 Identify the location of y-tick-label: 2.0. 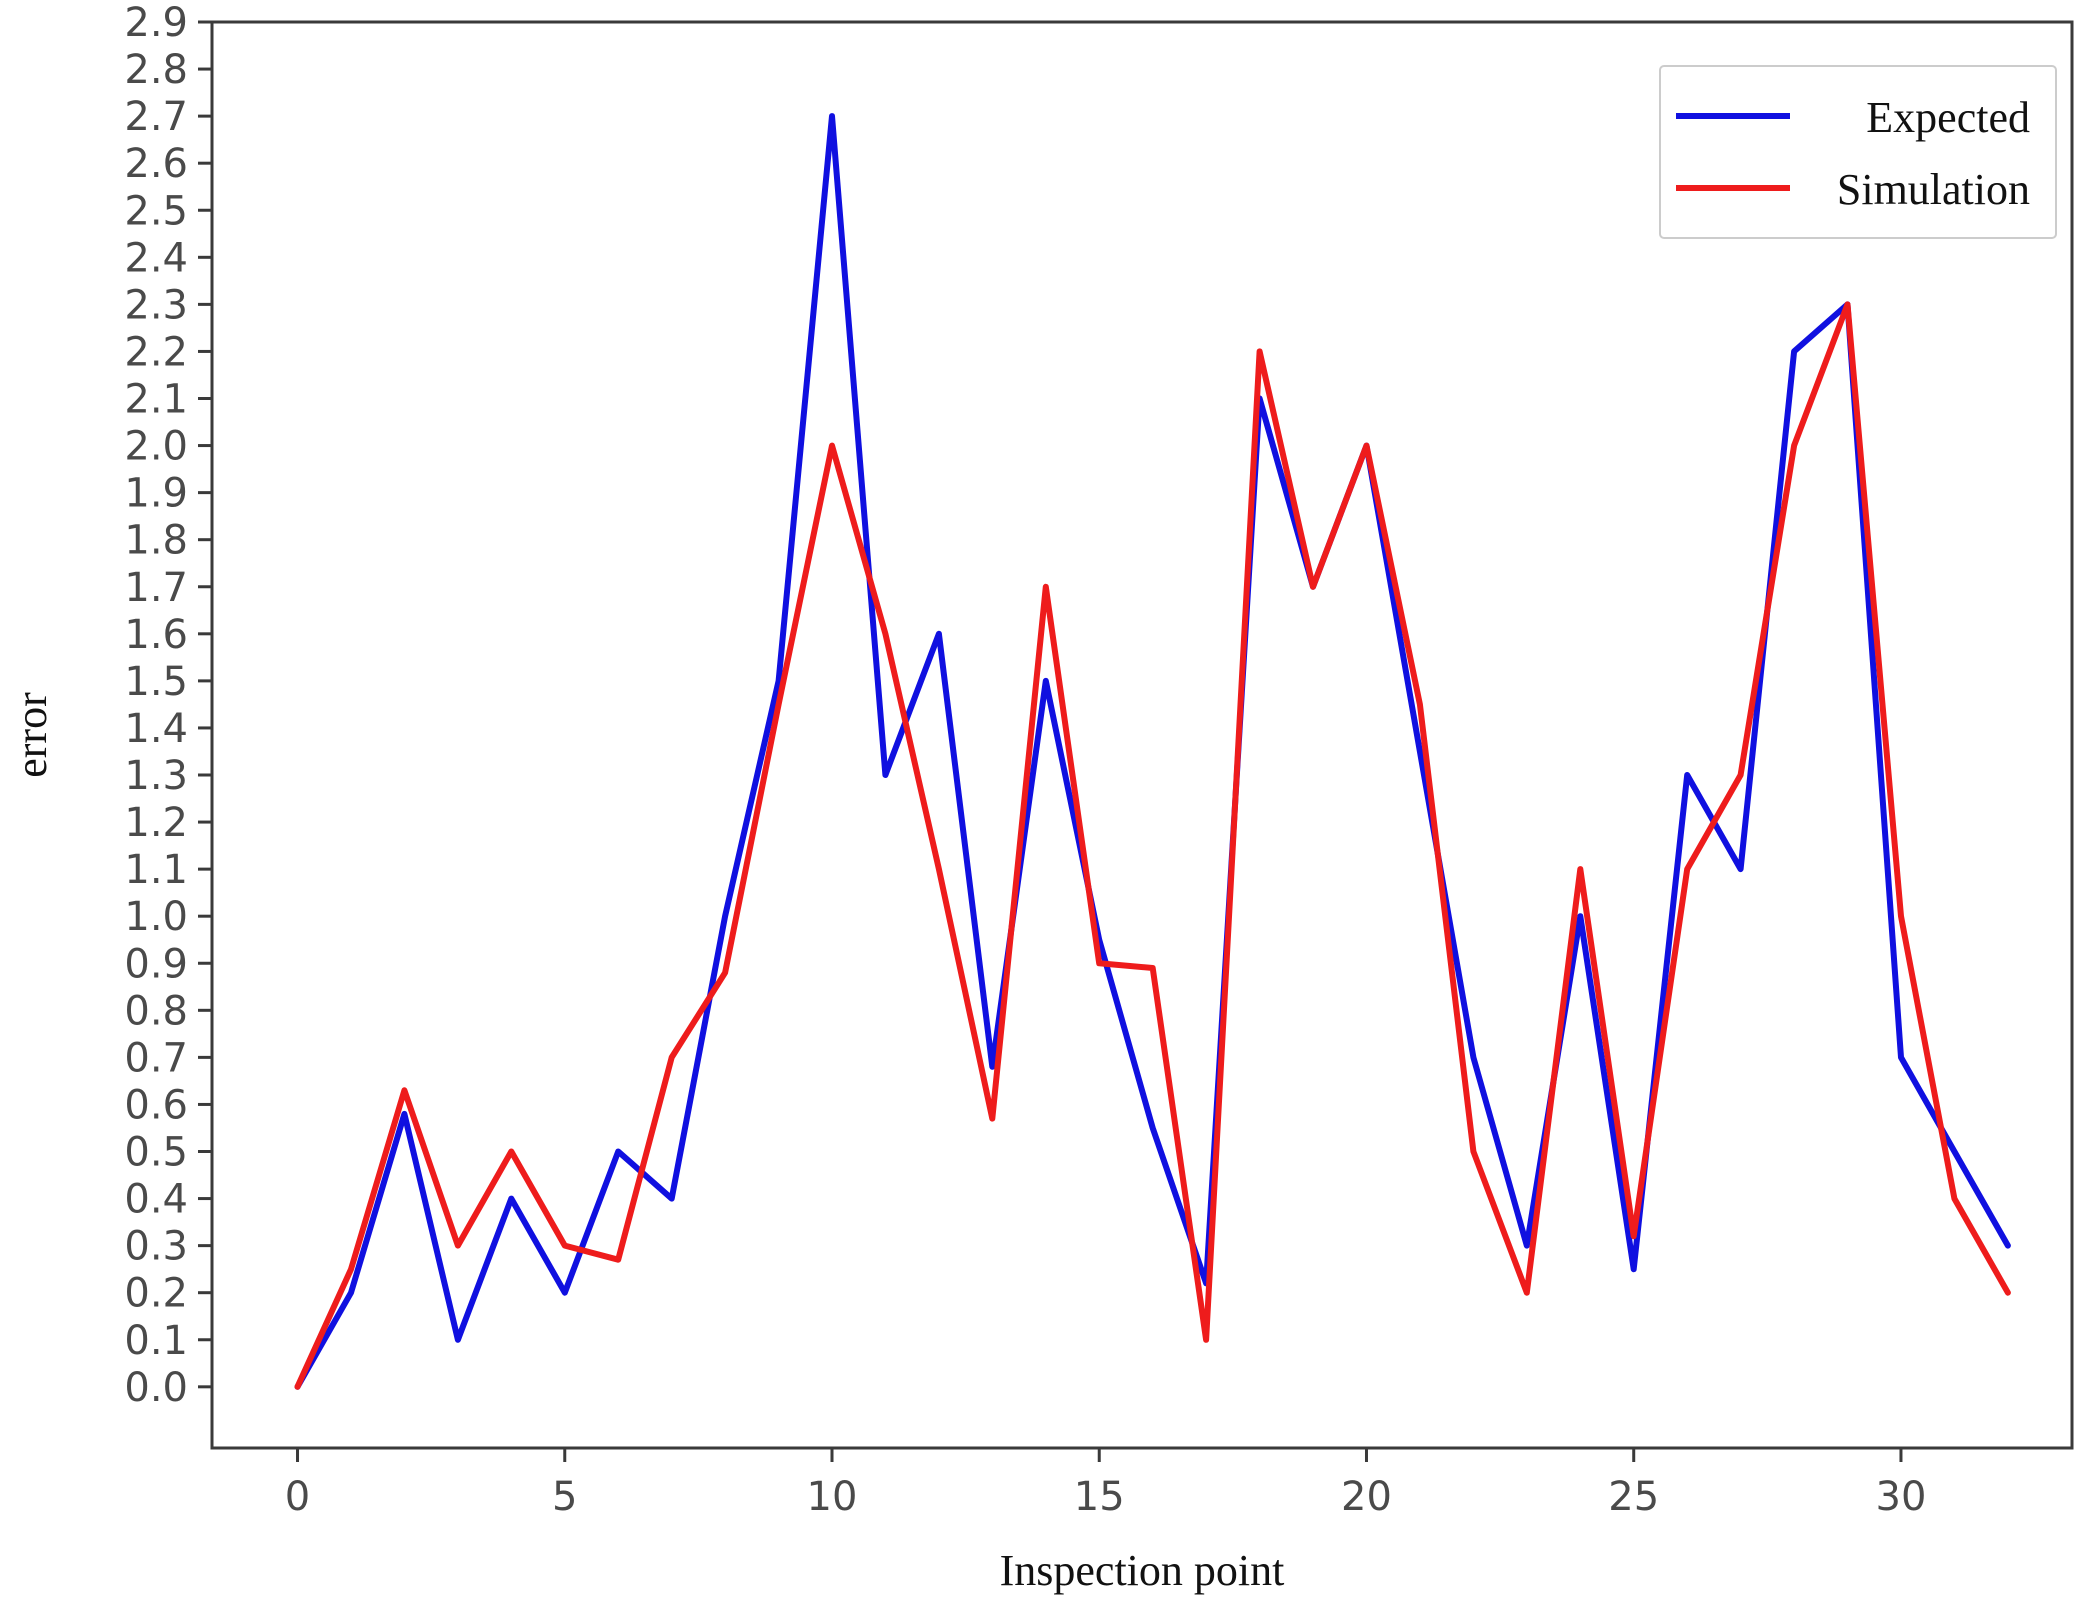
(156, 447).